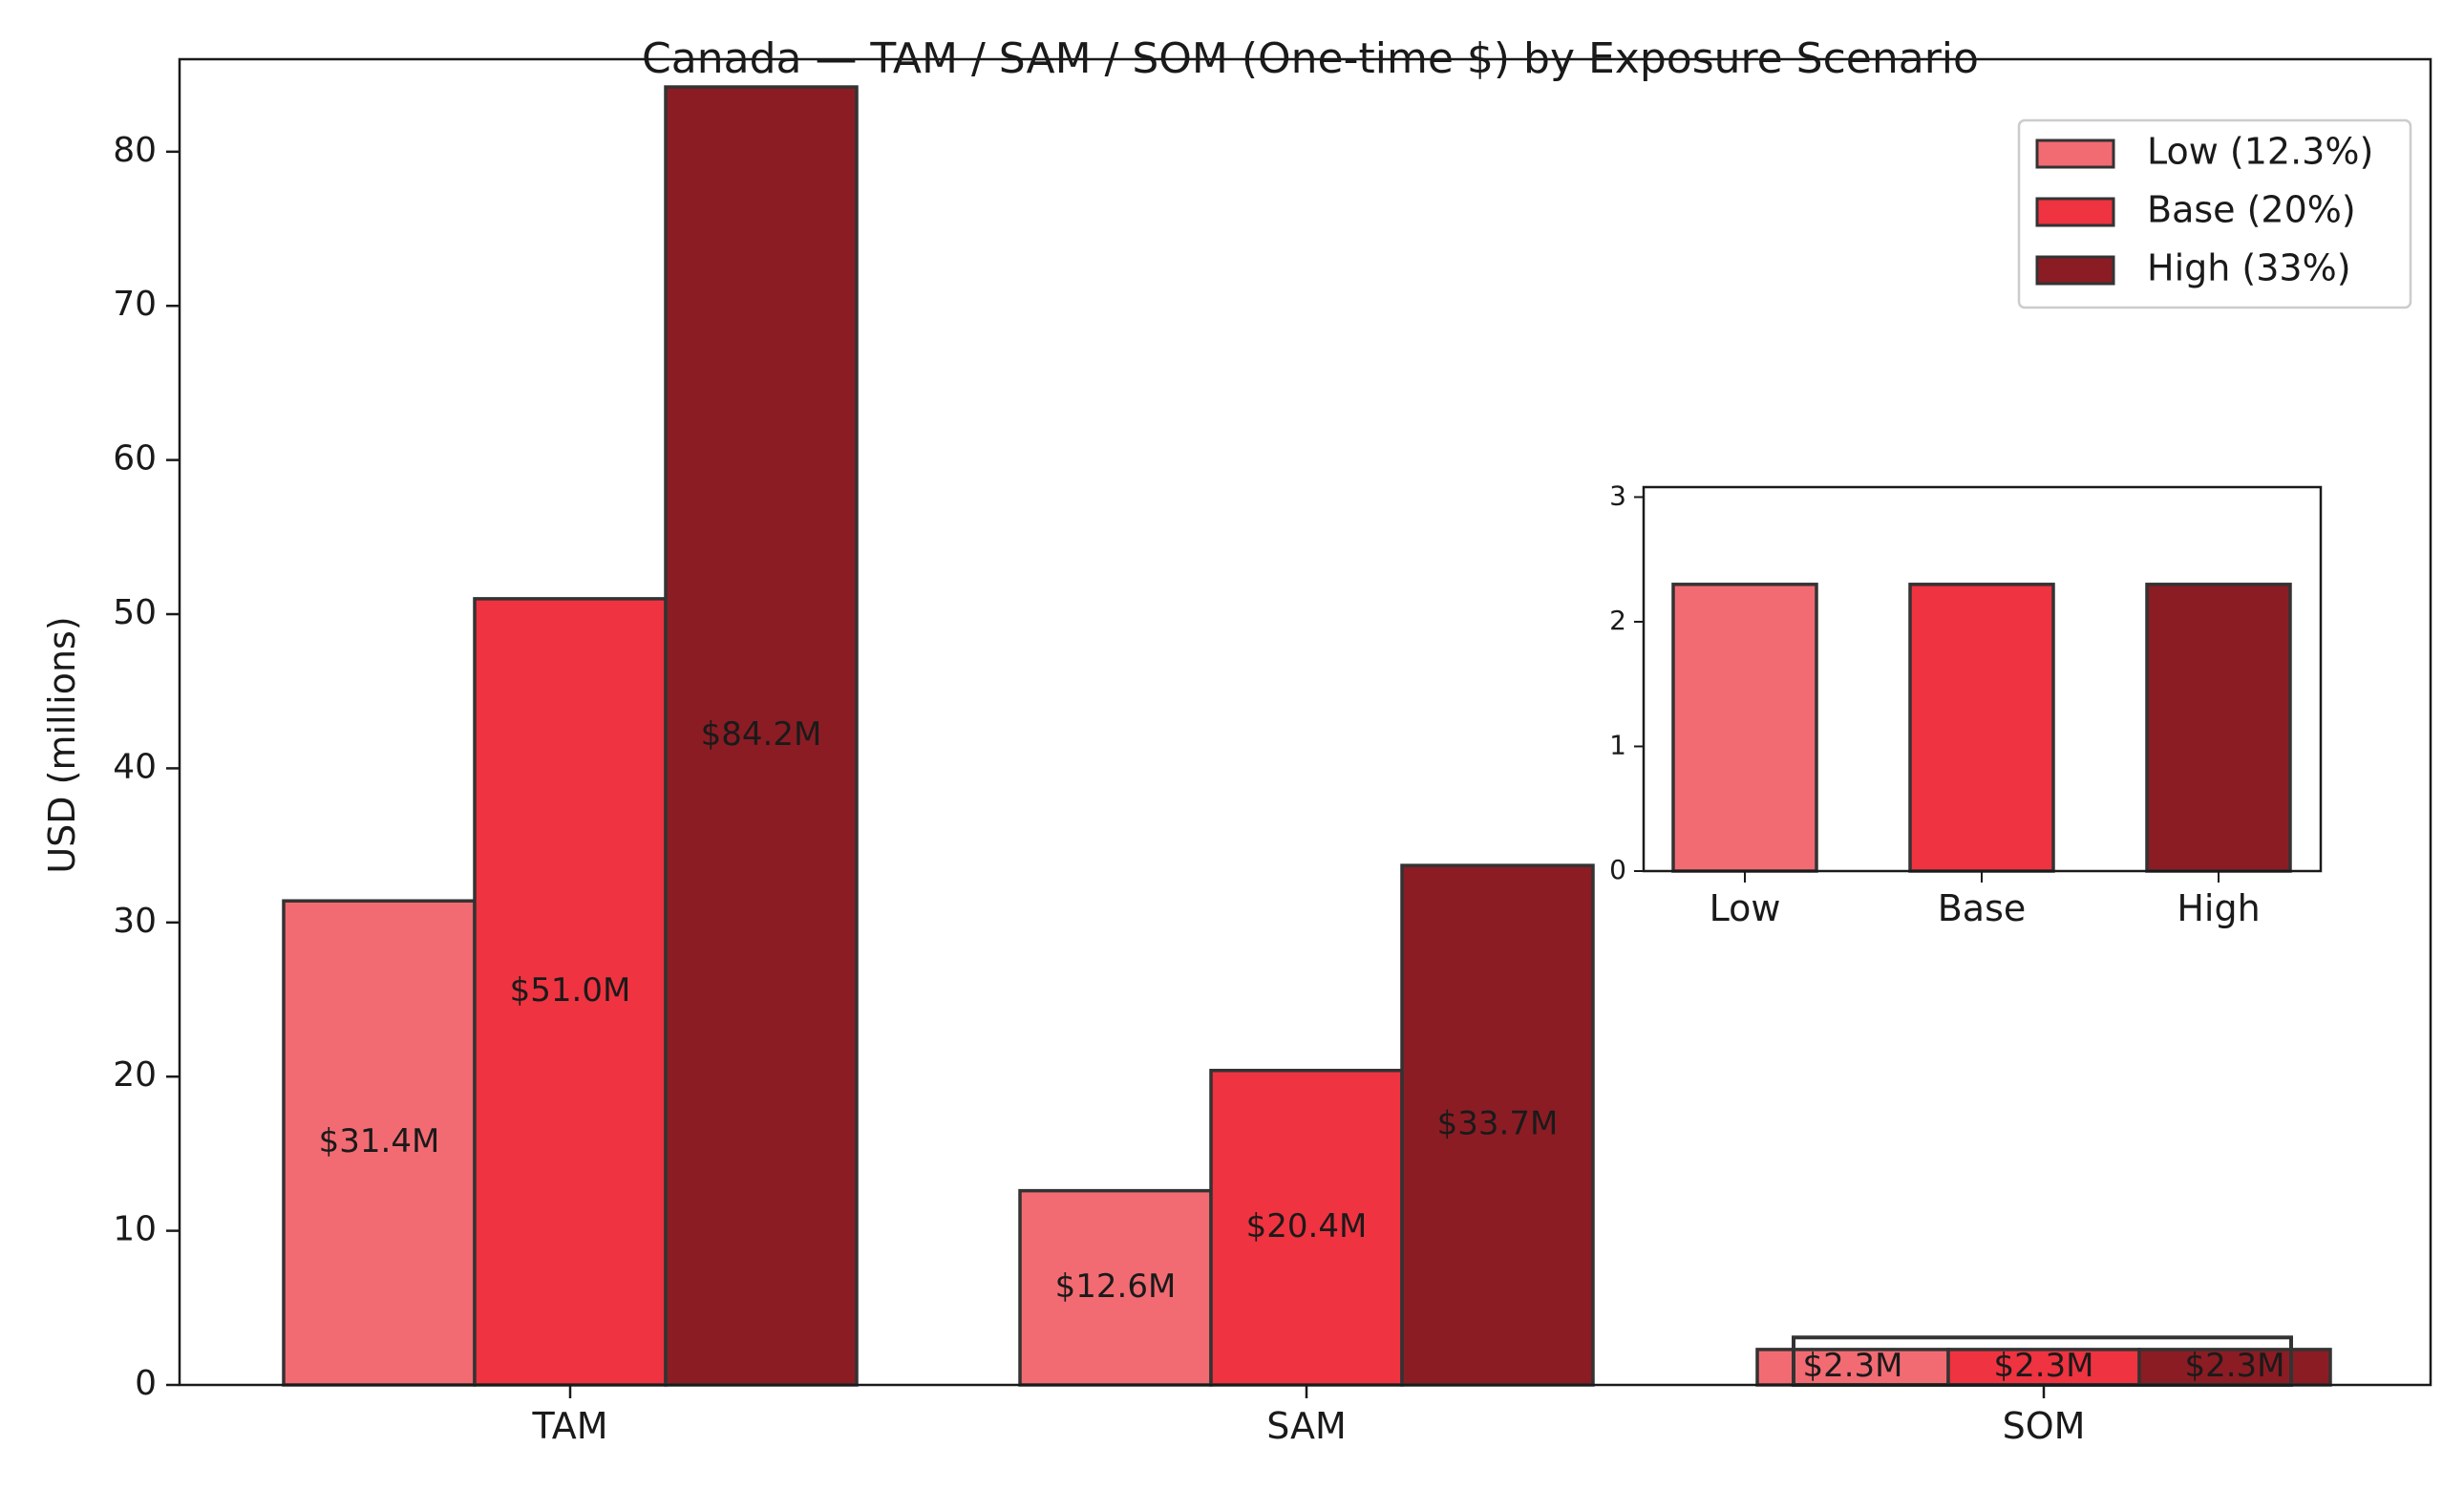 This screenshot has height=1490, width=2464. What do you see at coordinates (2043, 1366) in the screenshot?
I see `data-label-som-series-1: $2.3M` at bounding box center [2043, 1366].